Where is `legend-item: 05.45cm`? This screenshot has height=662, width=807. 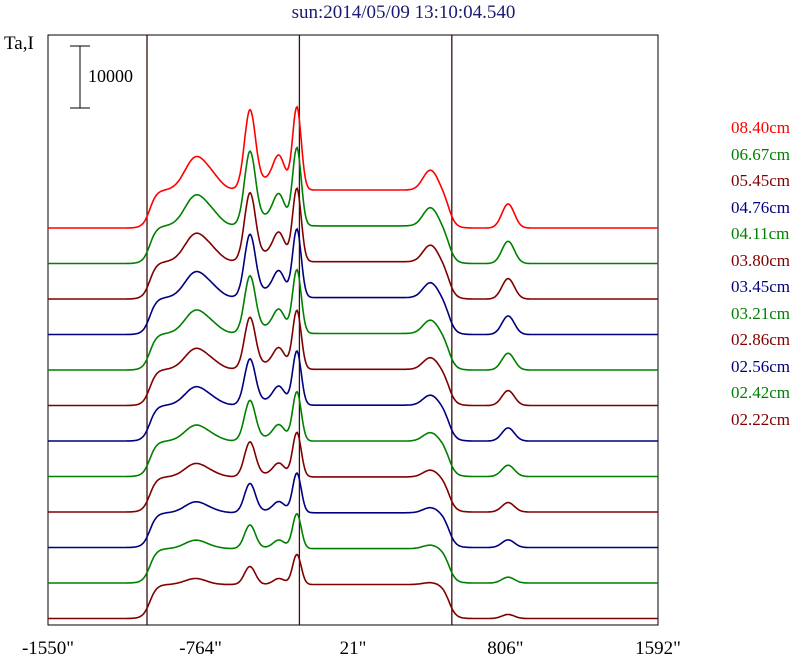
legend-item: 05.45cm is located at coordinates (761, 180).